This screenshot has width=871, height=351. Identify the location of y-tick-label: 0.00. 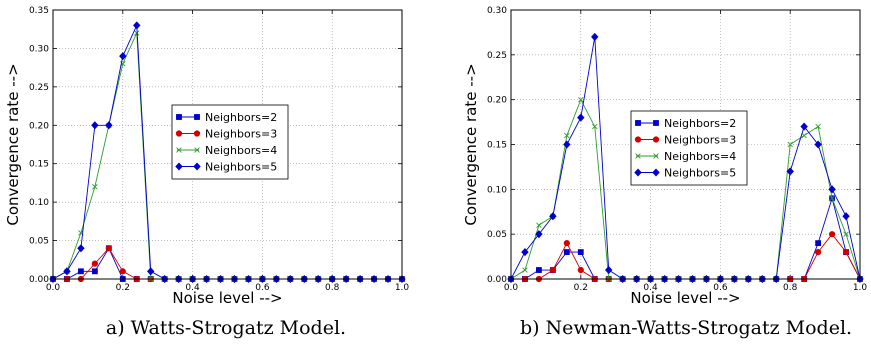
(497, 280).